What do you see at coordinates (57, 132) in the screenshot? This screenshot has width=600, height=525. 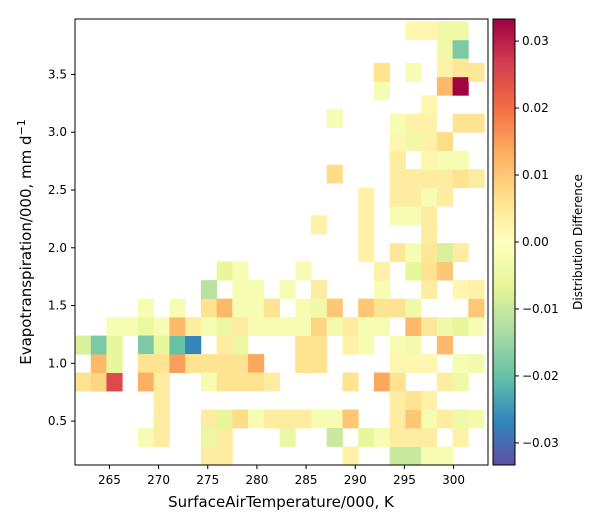 I see `y-tick-label: 3.0` at bounding box center [57, 132].